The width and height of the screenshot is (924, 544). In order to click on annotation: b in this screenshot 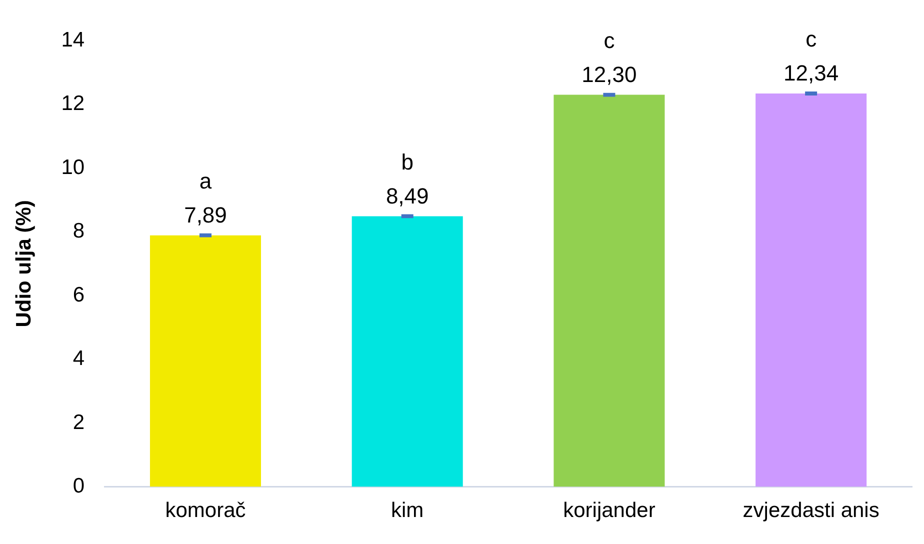, I will do `click(407, 161)`.